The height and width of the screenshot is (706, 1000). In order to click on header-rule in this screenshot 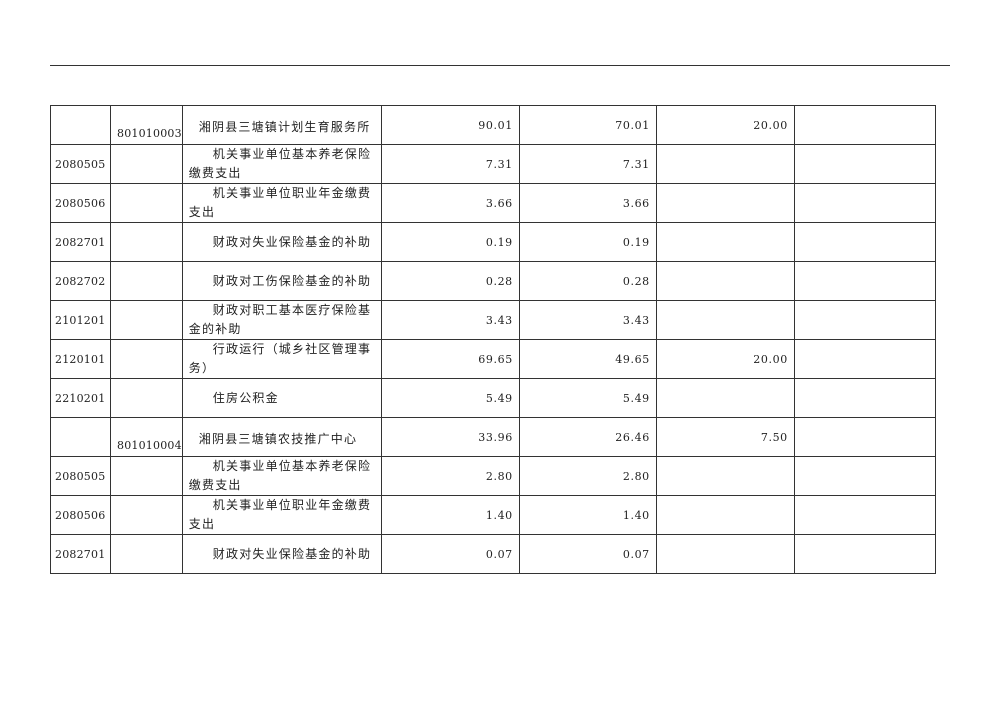, I will do `click(500, 65)`.